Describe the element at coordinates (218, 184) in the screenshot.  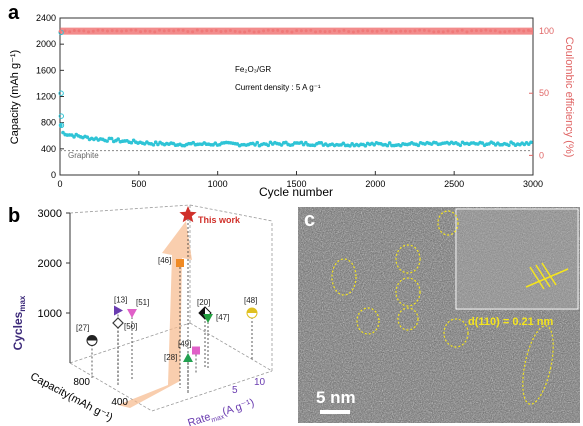
I see `x-tick-label: 1000` at that location.